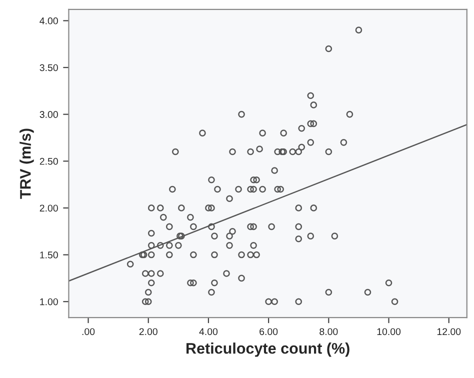 The height and width of the screenshot is (378, 474). What do you see at coordinates (208, 332) in the screenshot?
I see `x-tick-label: 4.00` at bounding box center [208, 332].